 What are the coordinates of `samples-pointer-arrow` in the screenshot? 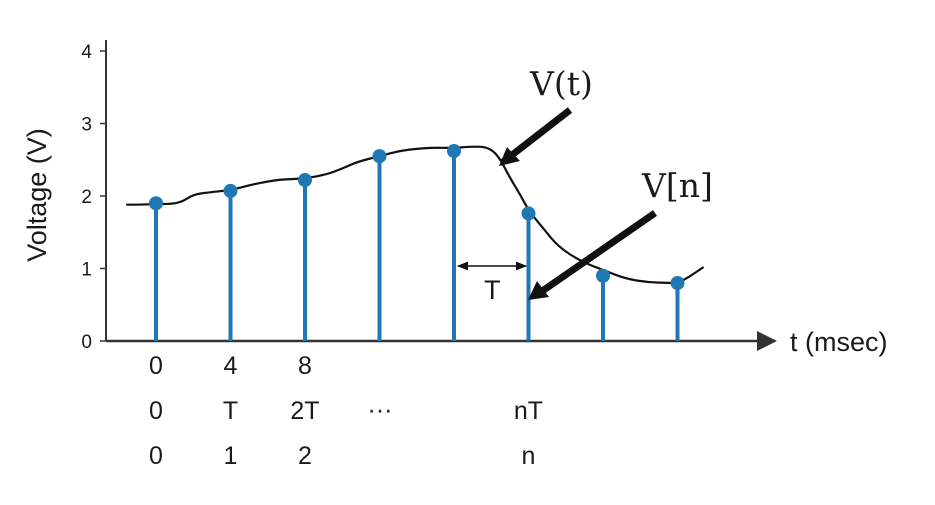 It's located at (596, 253).